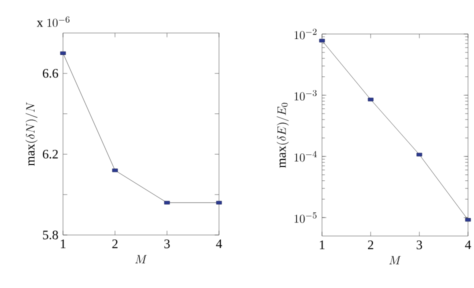  Describe the element at coordinates (305, 34) in the screenshot. I see `y-tick-label: $10^{-2}$` at that location.